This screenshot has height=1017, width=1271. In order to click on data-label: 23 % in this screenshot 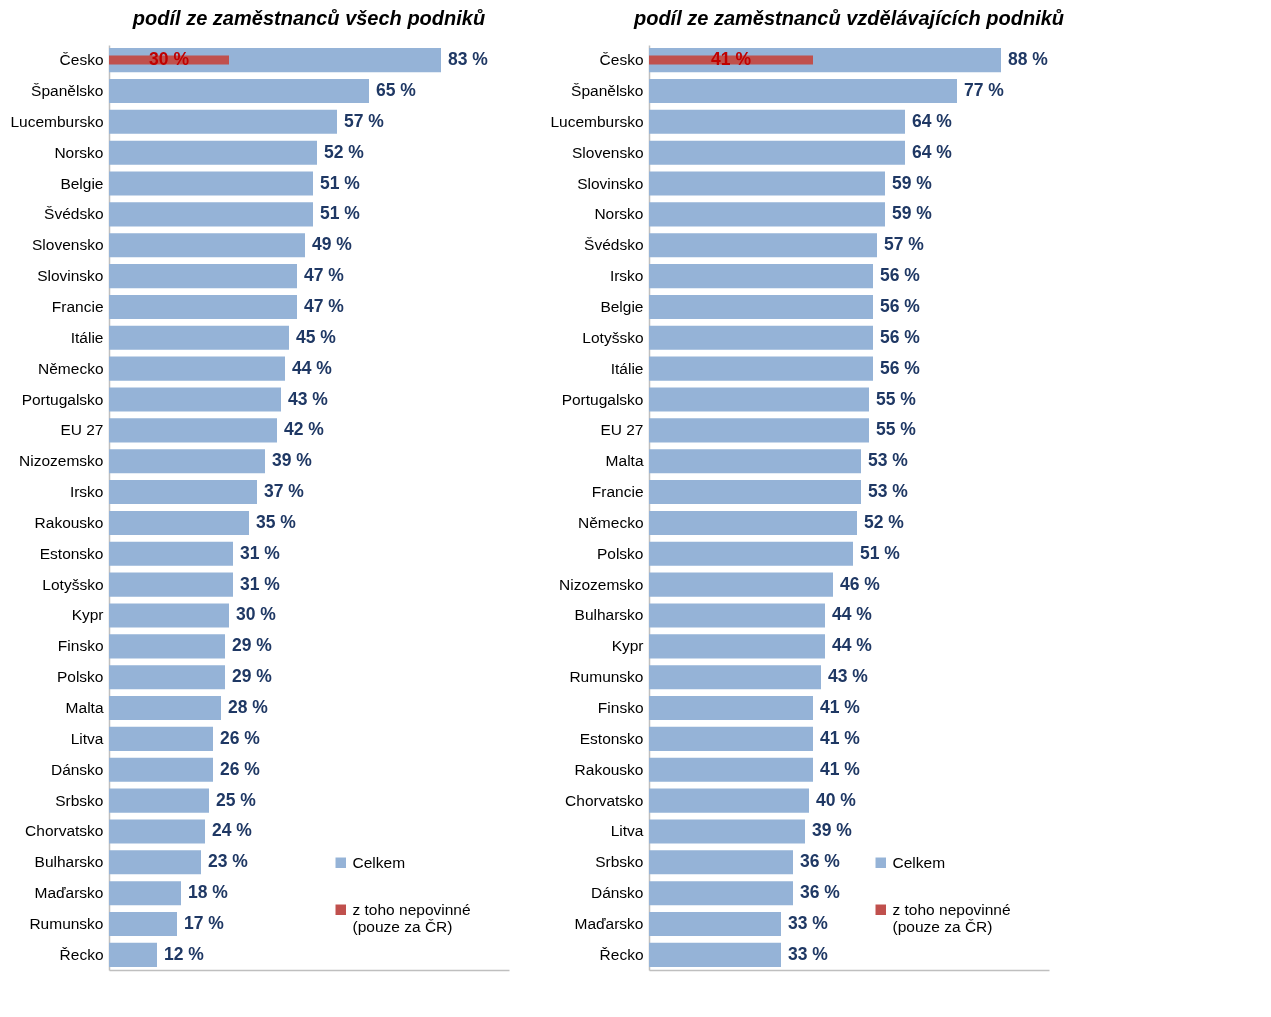, I will do `click(228, 861)`.